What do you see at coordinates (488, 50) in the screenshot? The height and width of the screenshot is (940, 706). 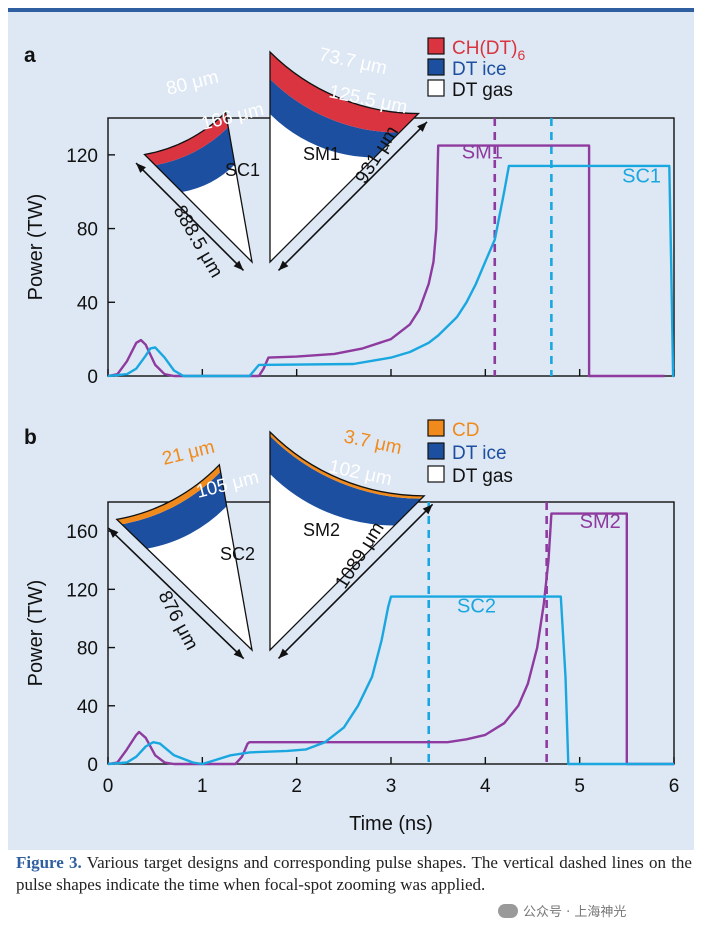 I see `legend-label: CH(DT)6` at bounding box center [488, 50].